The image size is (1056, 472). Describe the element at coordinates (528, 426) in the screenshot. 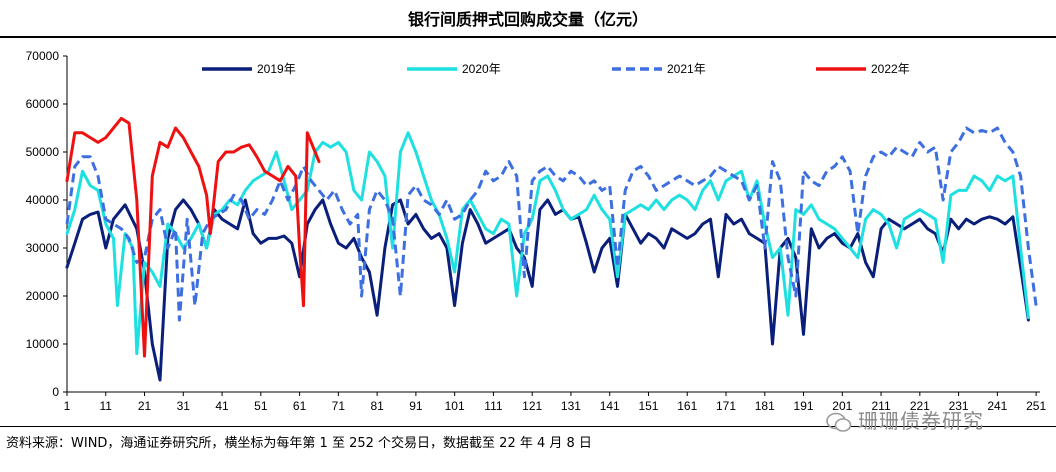

I see `footer-rule` at that location.